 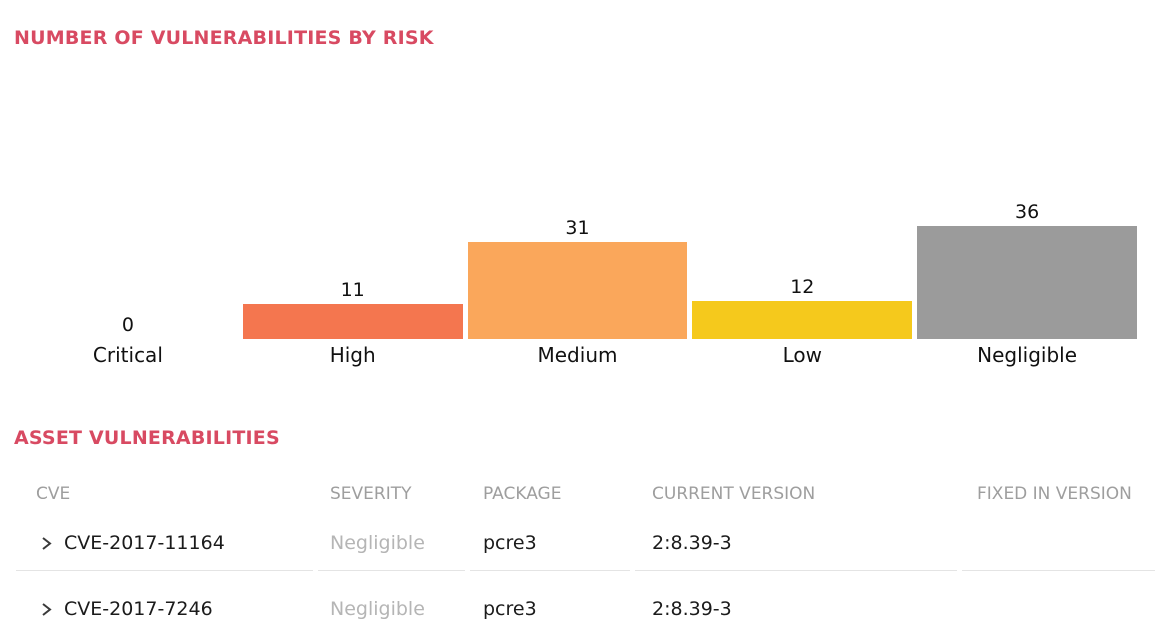 I want to click on table-row: CVE-2017-7246 Negligible pcre3 2:8.39-3, so click(x=585, y=602).